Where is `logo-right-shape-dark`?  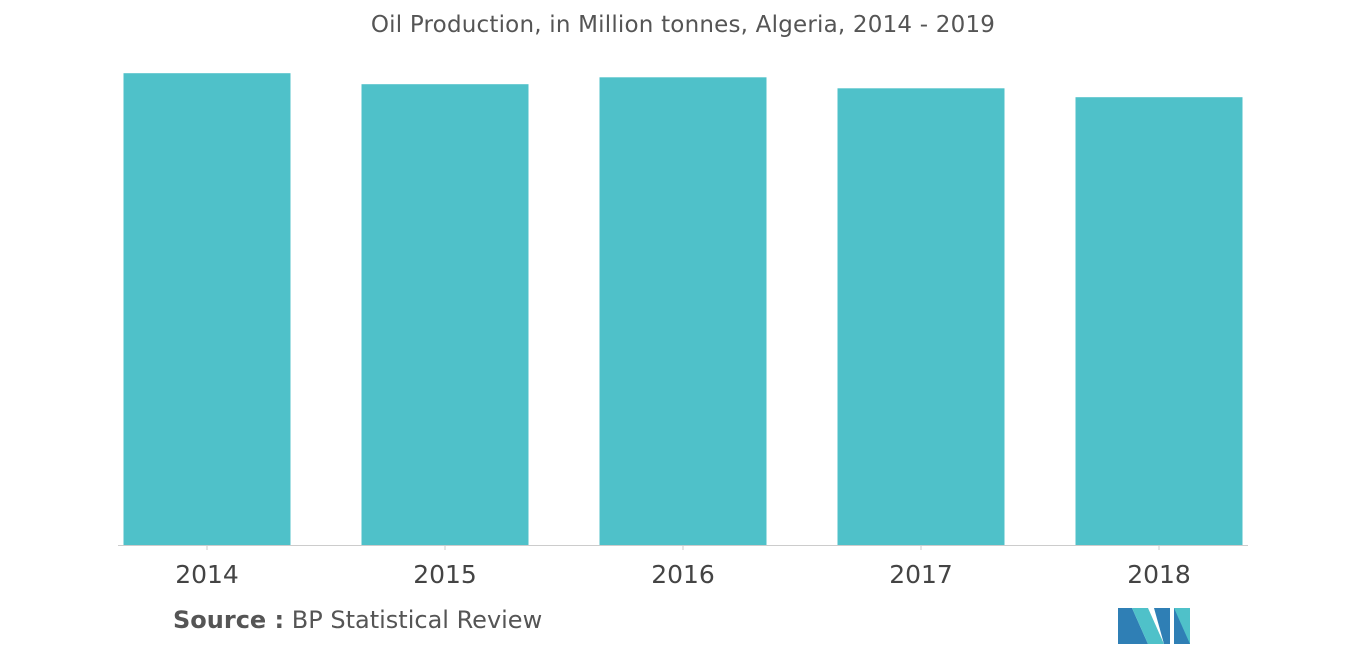 logo-right-shape-dark is located at coordinates (1162, 626).